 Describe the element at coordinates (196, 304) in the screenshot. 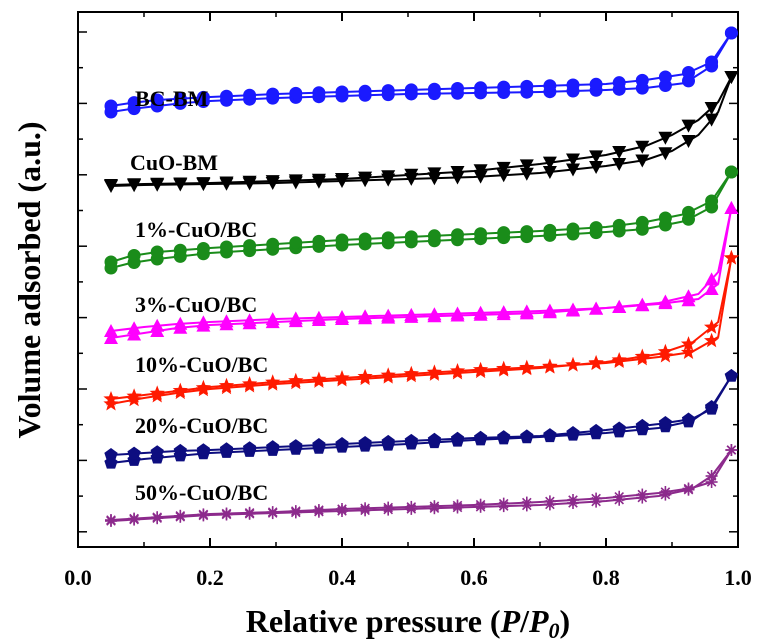

I see `series-label: 3%-CuO/BC` at that location.